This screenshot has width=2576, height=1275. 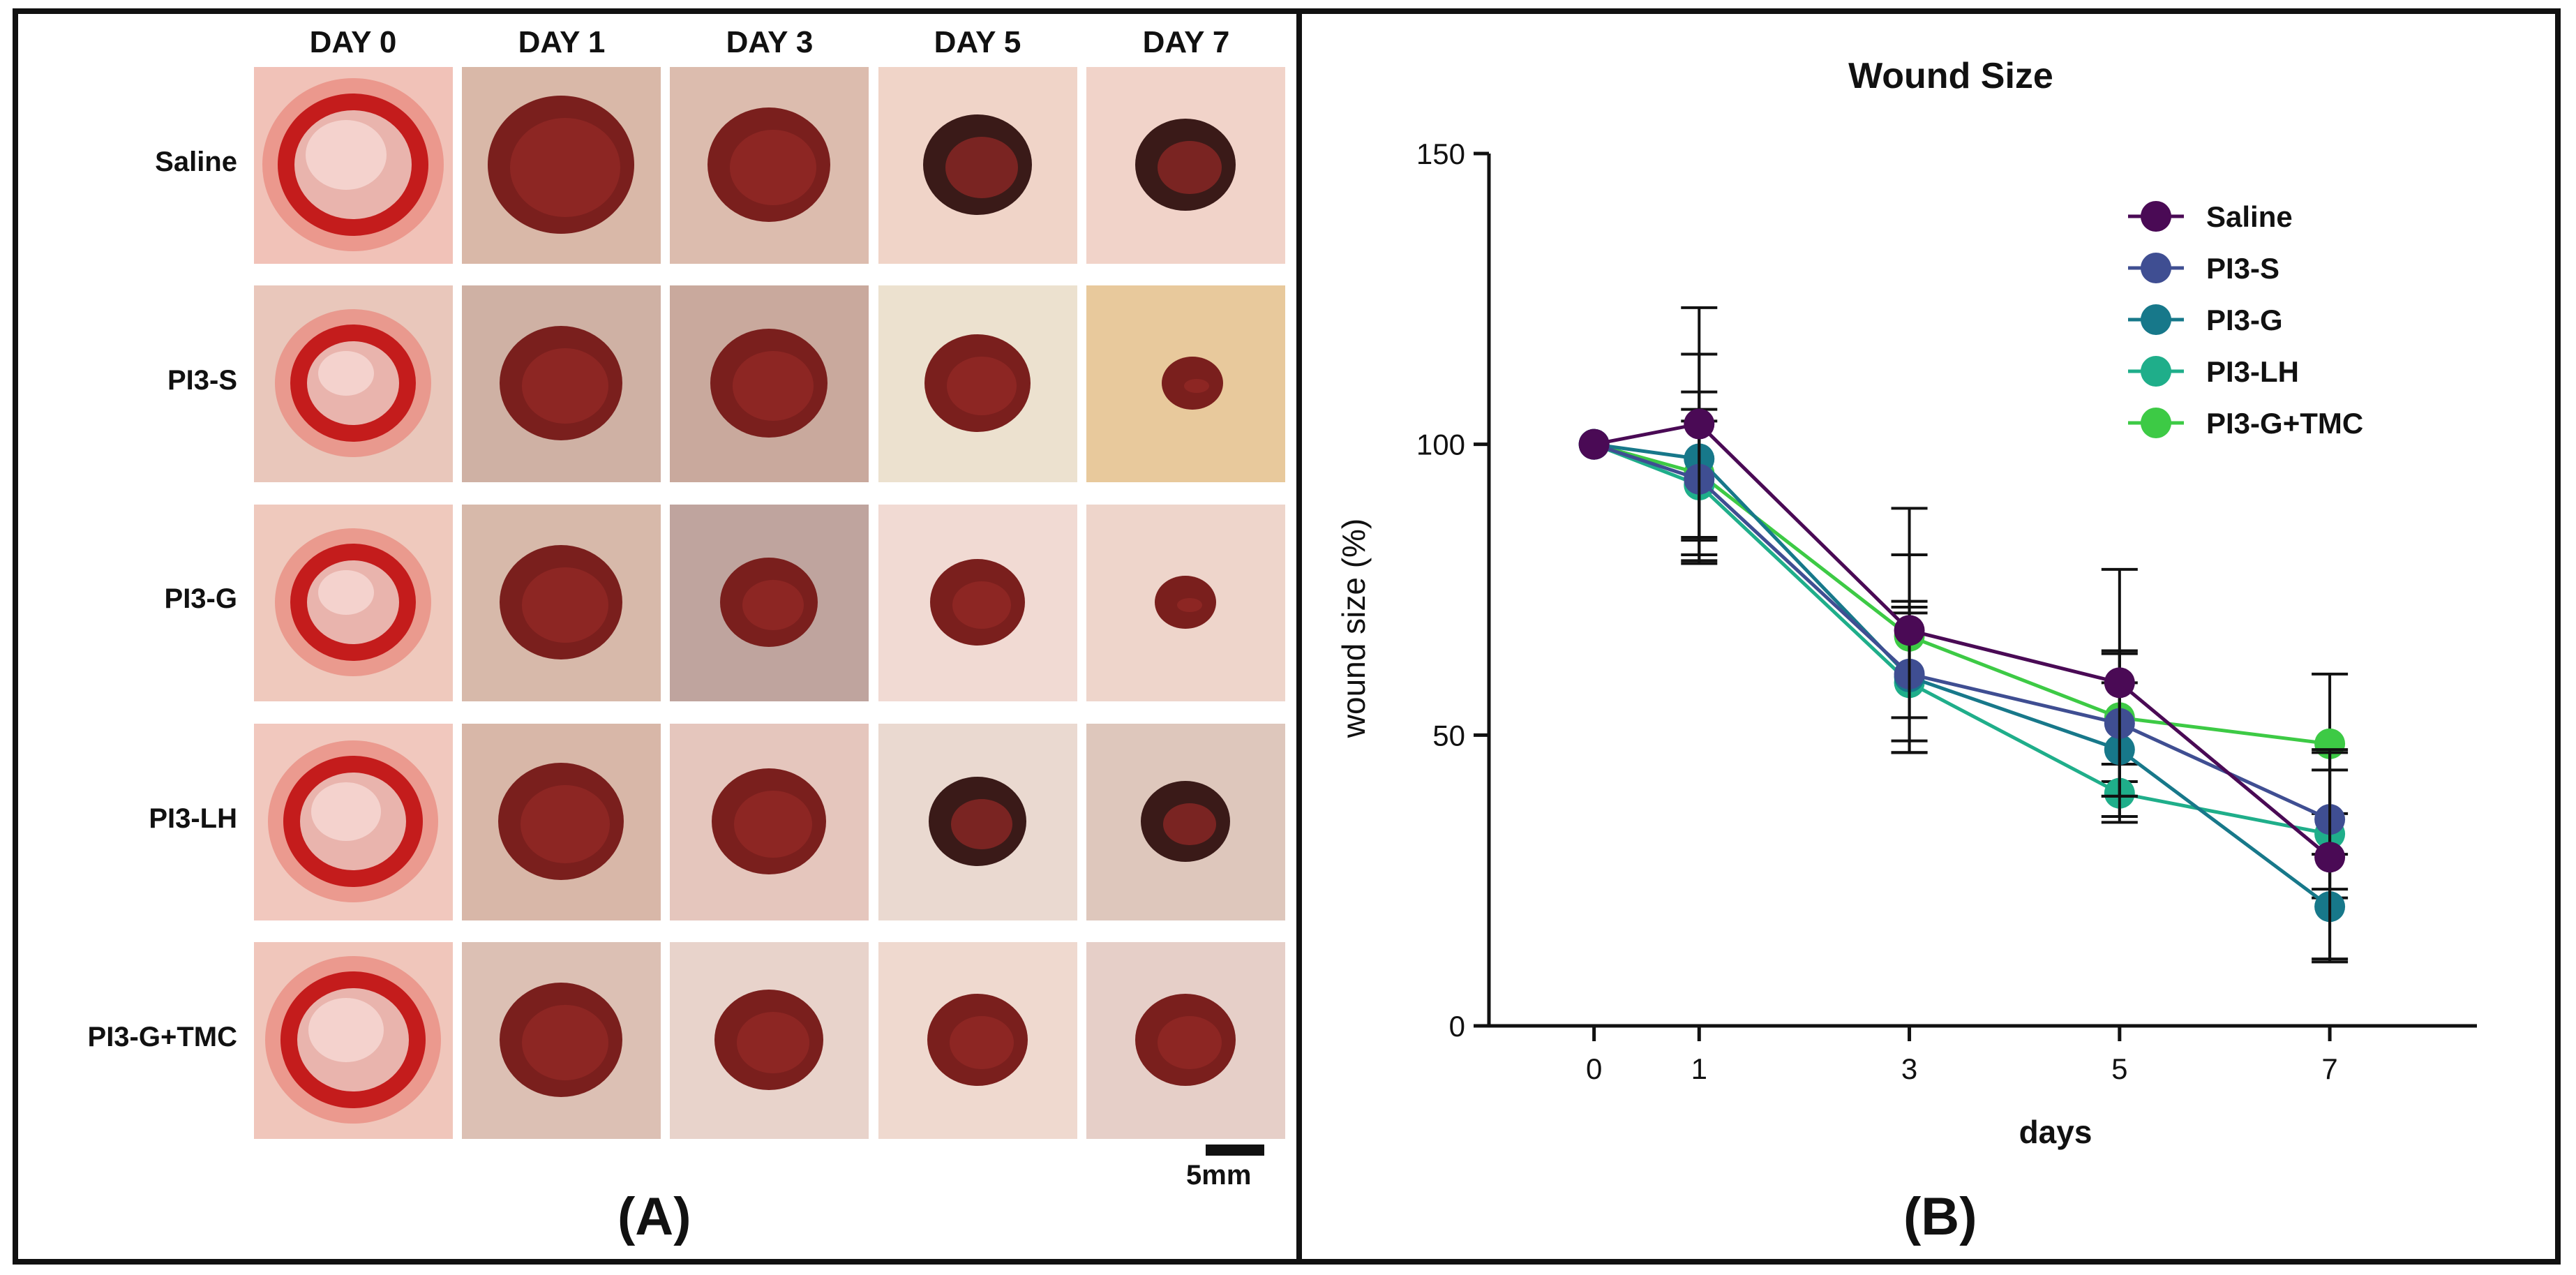 What do you see at coordinates (1951, 76) in the screenshot?
I see `chart-title: Wound Size` at bounding box center [1951, 76].